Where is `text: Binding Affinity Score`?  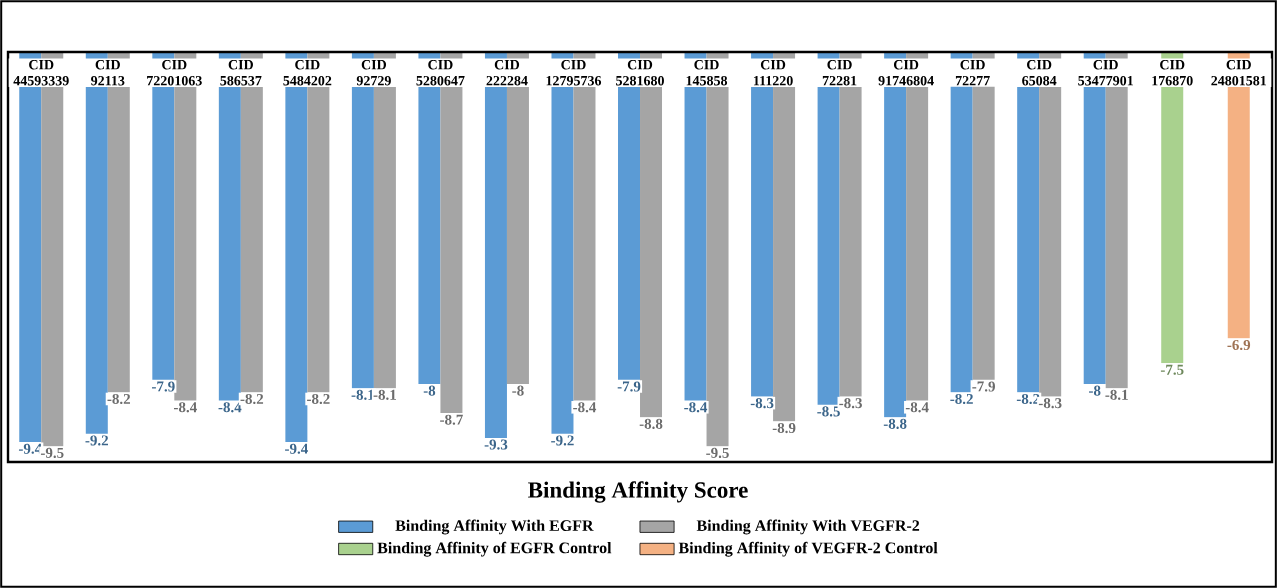
text: Binding Affinity Score is located at coordinates (638, 492).